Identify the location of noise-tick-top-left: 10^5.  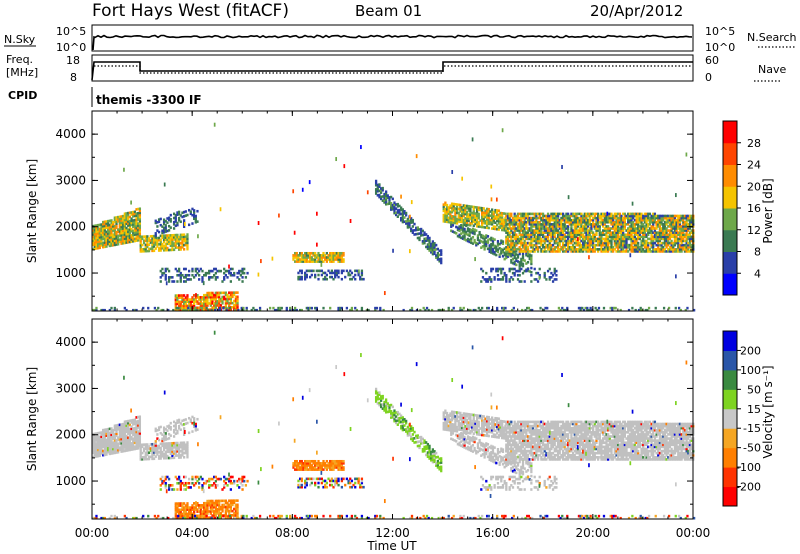
(71, 31).